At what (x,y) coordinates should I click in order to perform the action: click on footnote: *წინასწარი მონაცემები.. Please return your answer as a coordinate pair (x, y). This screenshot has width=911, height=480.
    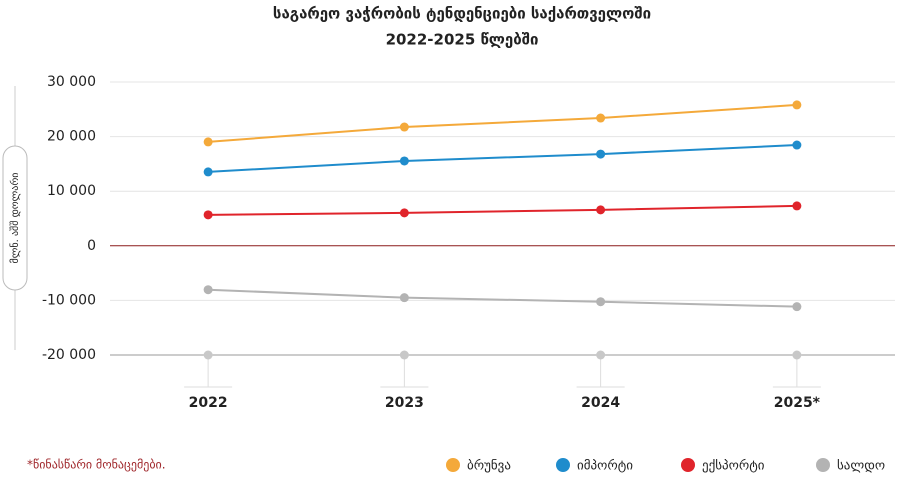
    Looking at the image, I should click on (96, 465).